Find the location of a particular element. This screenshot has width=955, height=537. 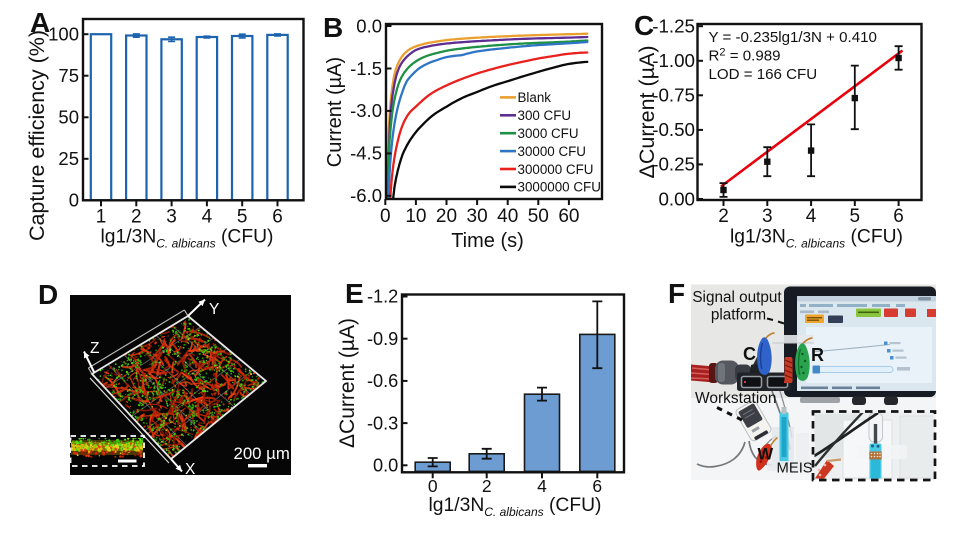

svg-text: 1 is located at coordinates (101, 216).